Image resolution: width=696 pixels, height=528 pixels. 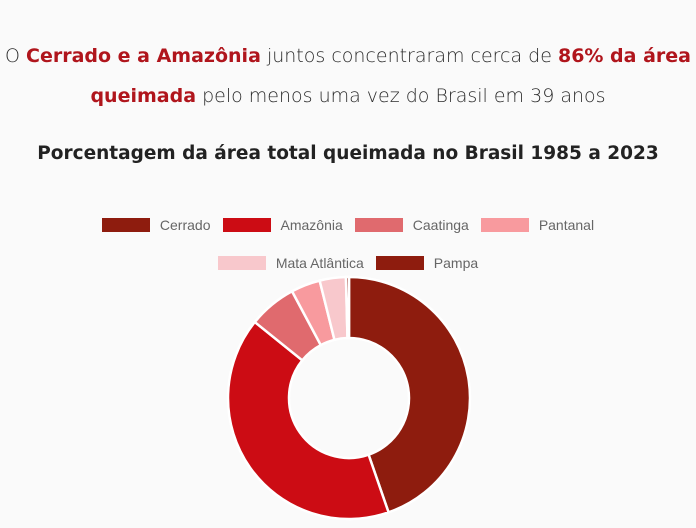 What do you see at coordinates (347, 307) in the screenshot?
I see `donut-slice-pampa` at bounding box center [347, 307].